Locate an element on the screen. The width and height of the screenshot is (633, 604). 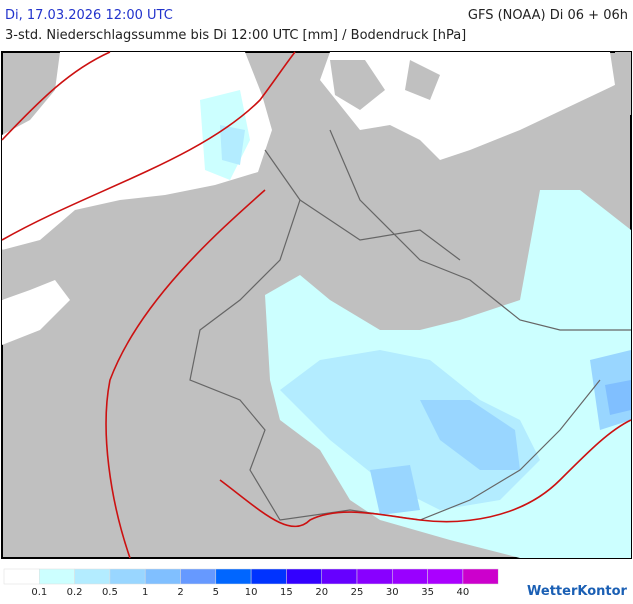
legend-label: 35 is located at coordinates (427, 592).